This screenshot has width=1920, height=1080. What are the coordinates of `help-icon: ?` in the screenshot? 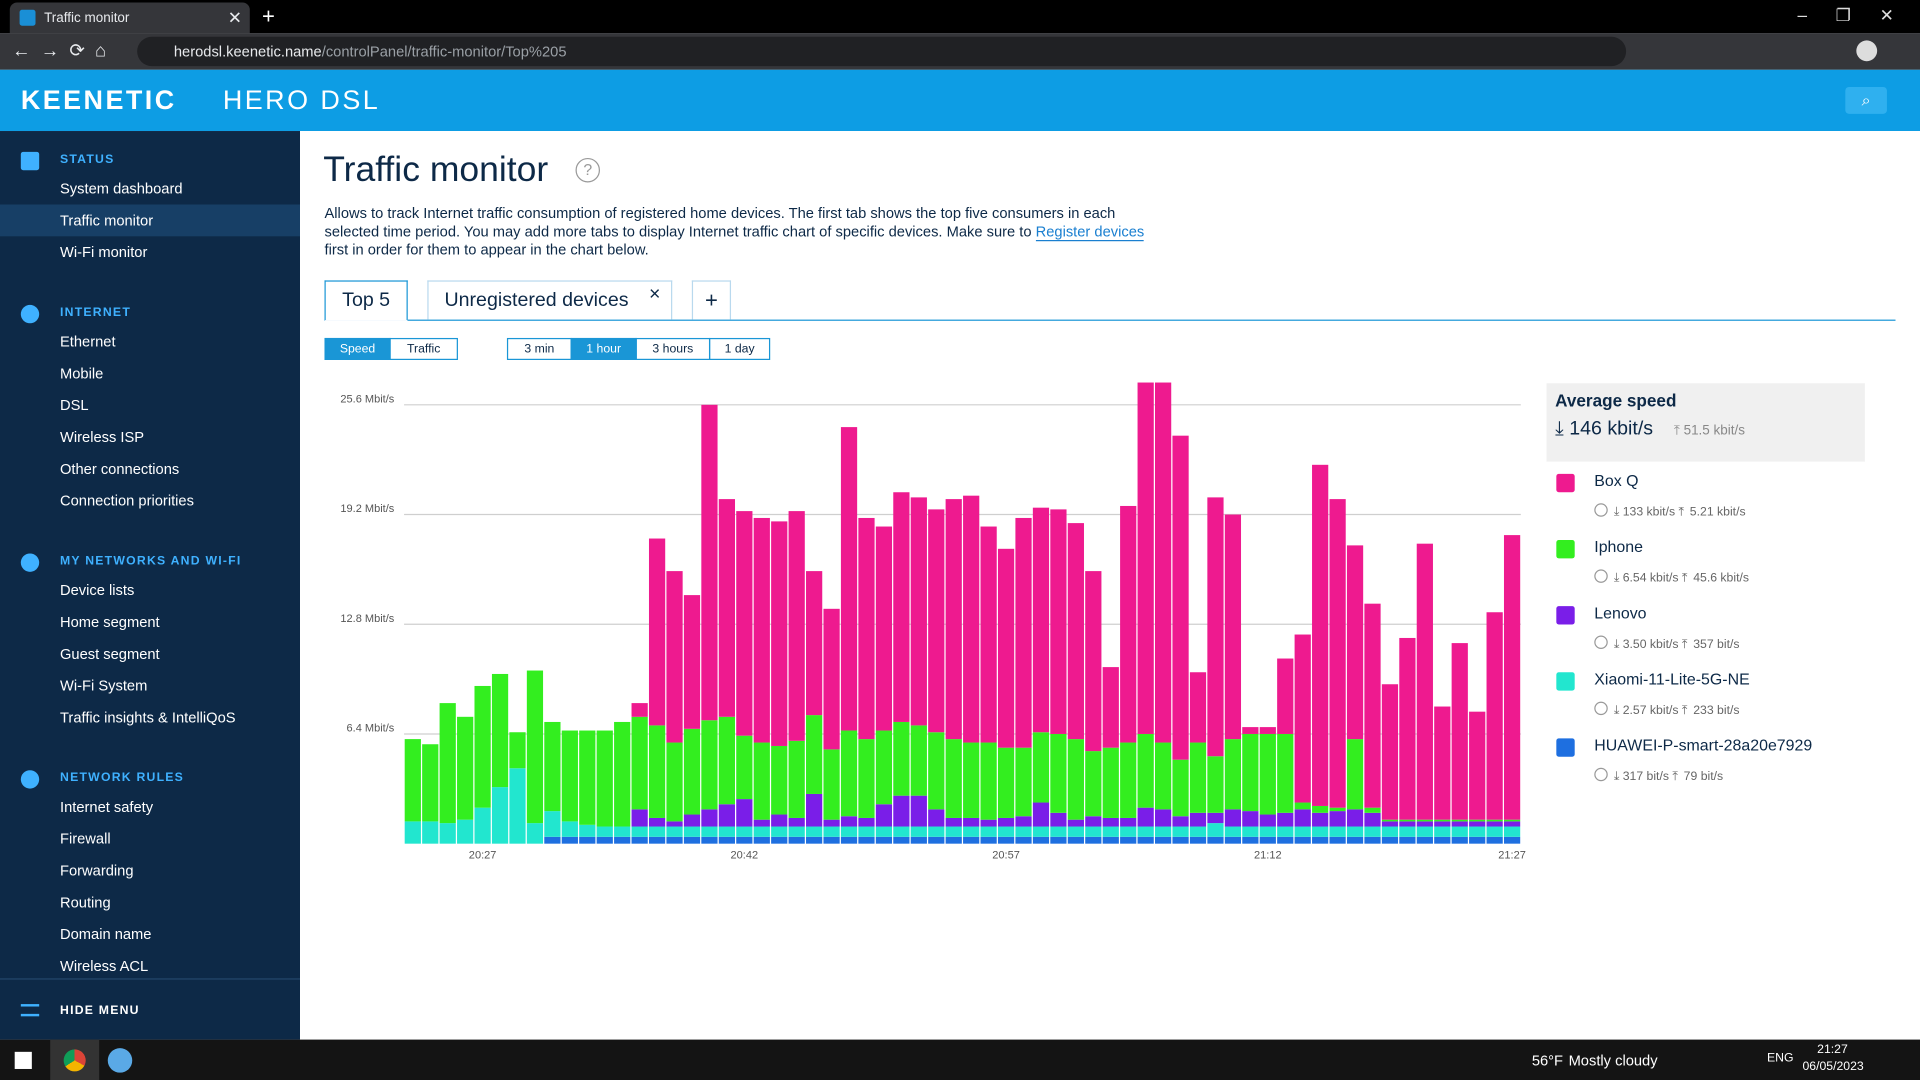 It's located at (587, 170).